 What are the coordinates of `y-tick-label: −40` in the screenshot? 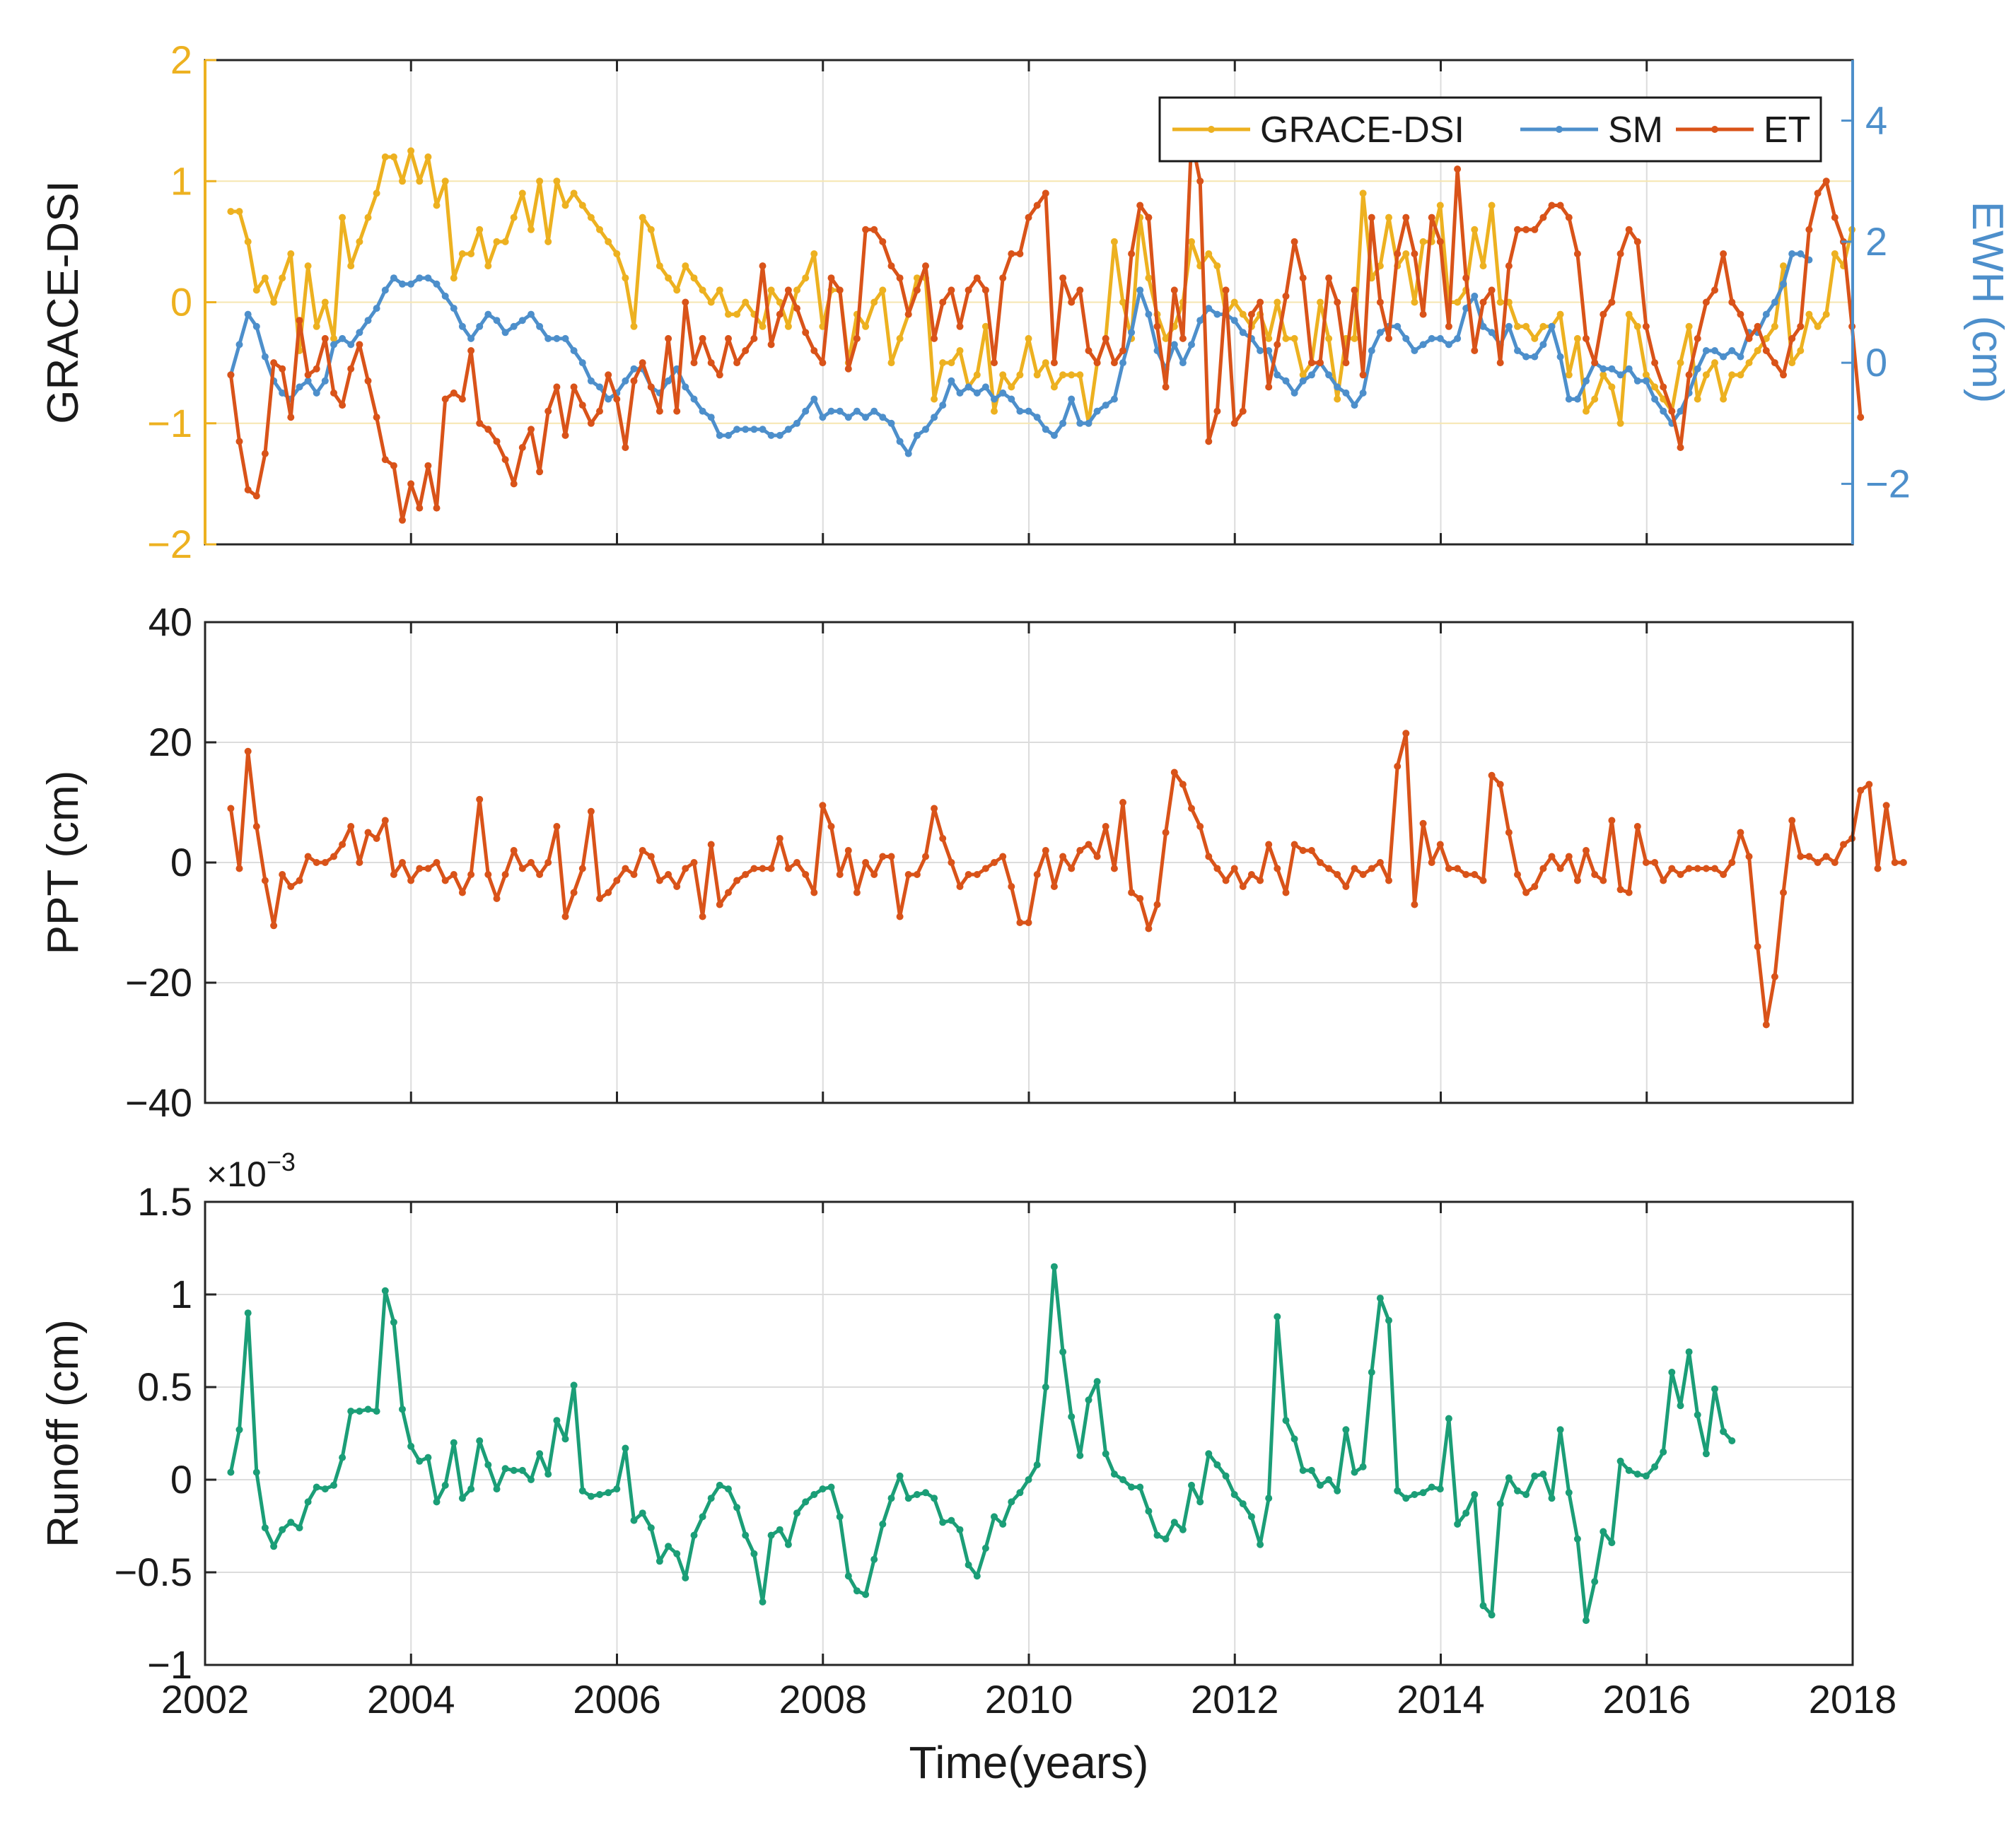 It's located at (158, 1102).